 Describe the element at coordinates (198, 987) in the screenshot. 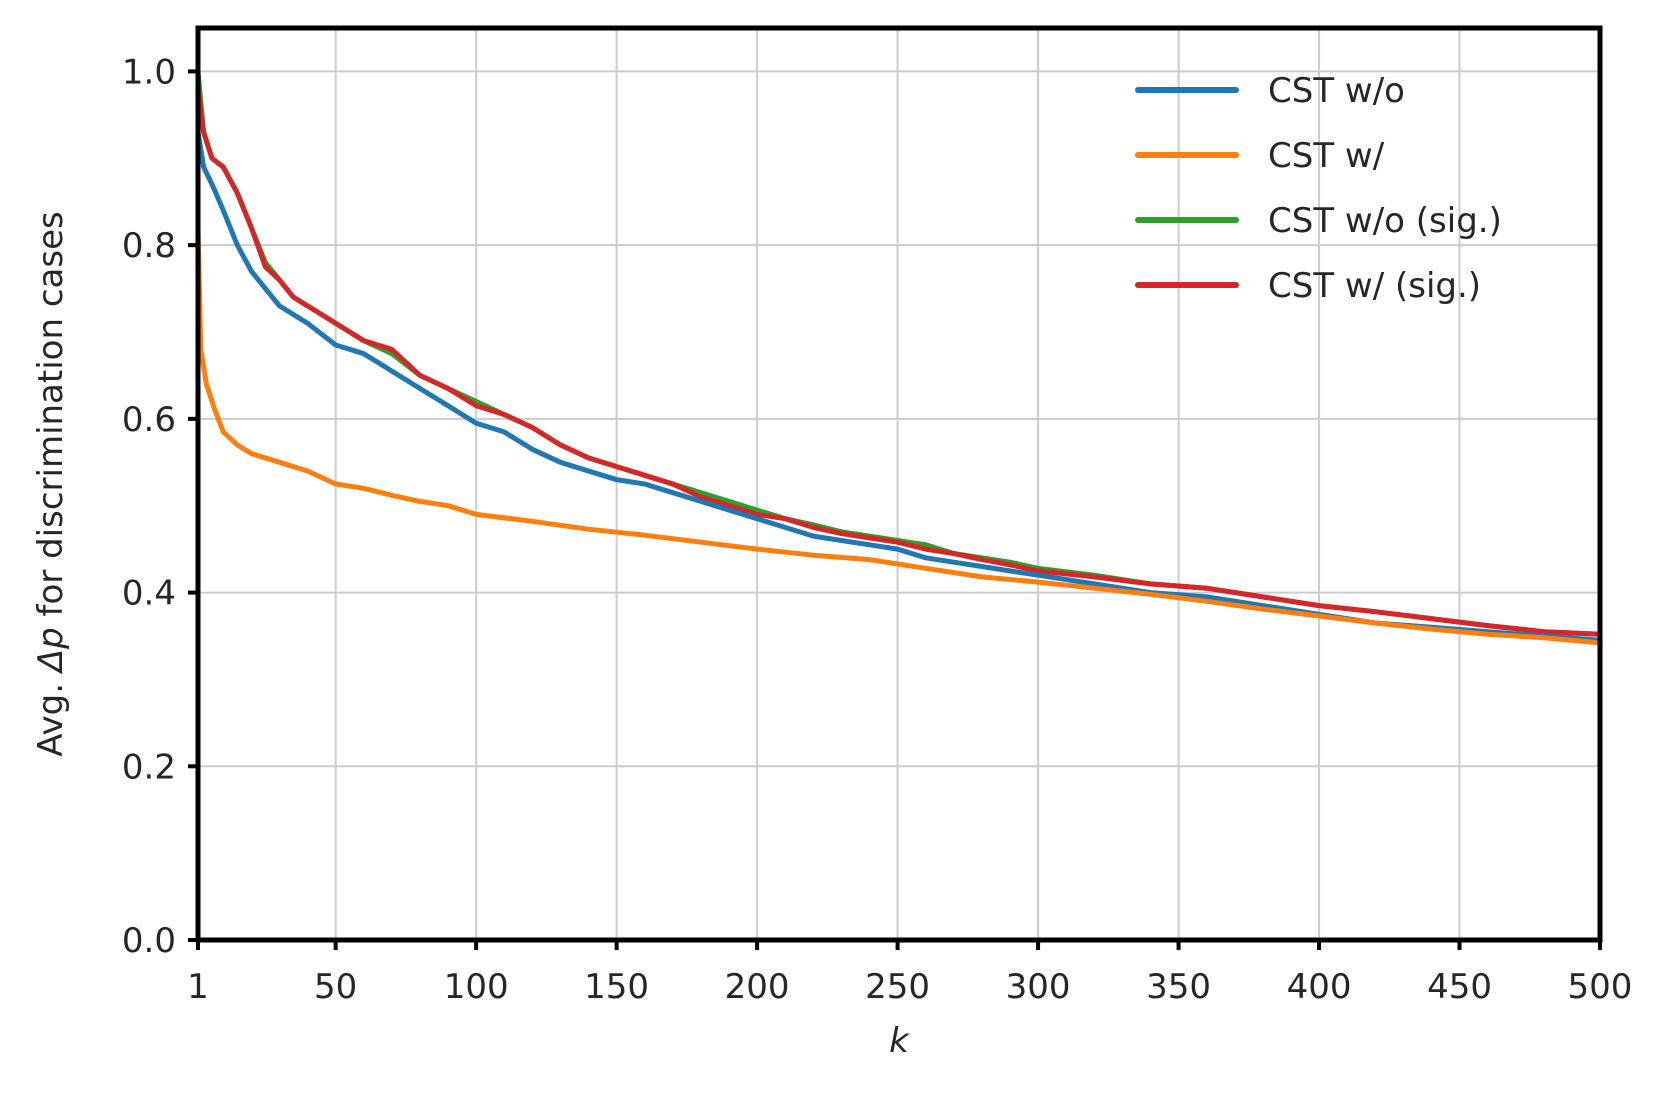

I see `x-tick-label: 1` at that location.